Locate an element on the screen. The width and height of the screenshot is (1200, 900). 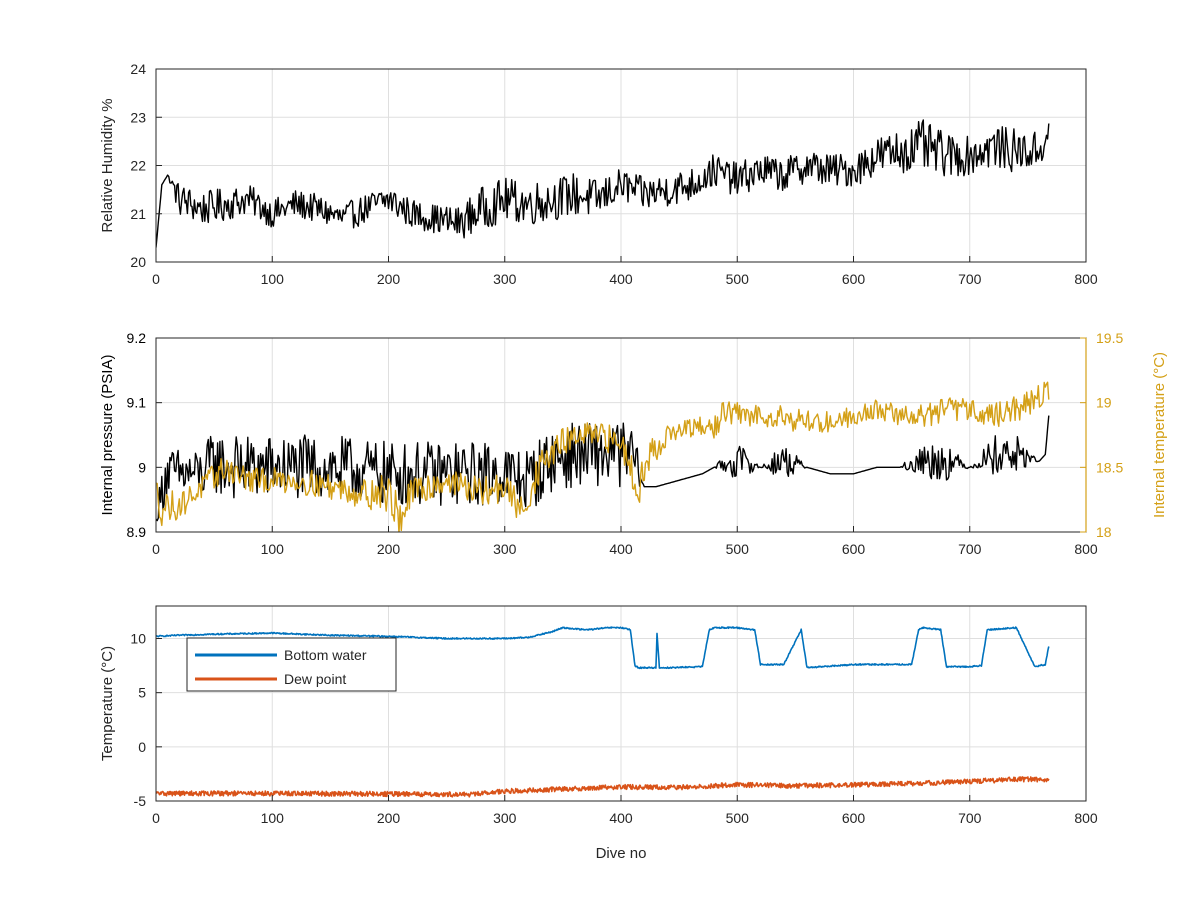
y-tick-label: -5 is located at coordinates (140, 801).